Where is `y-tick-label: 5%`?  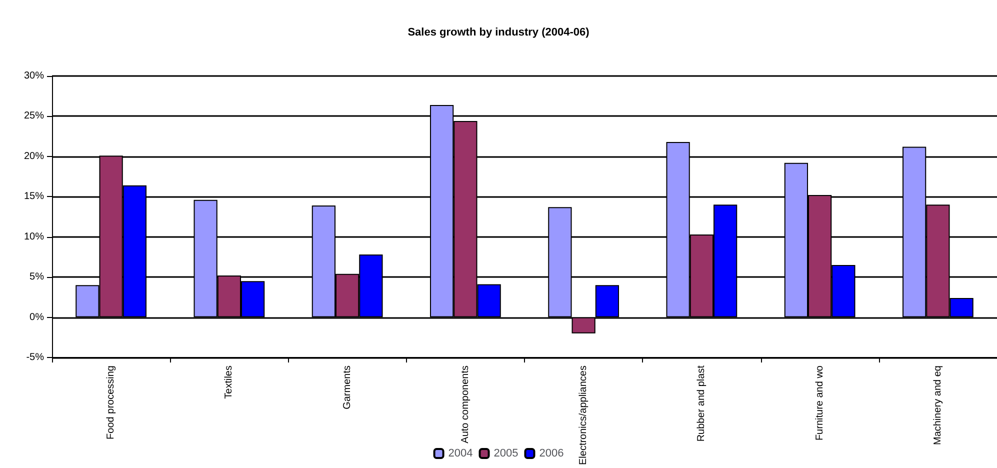 y-tick-label: 5% is located at coordinates (37, 277).